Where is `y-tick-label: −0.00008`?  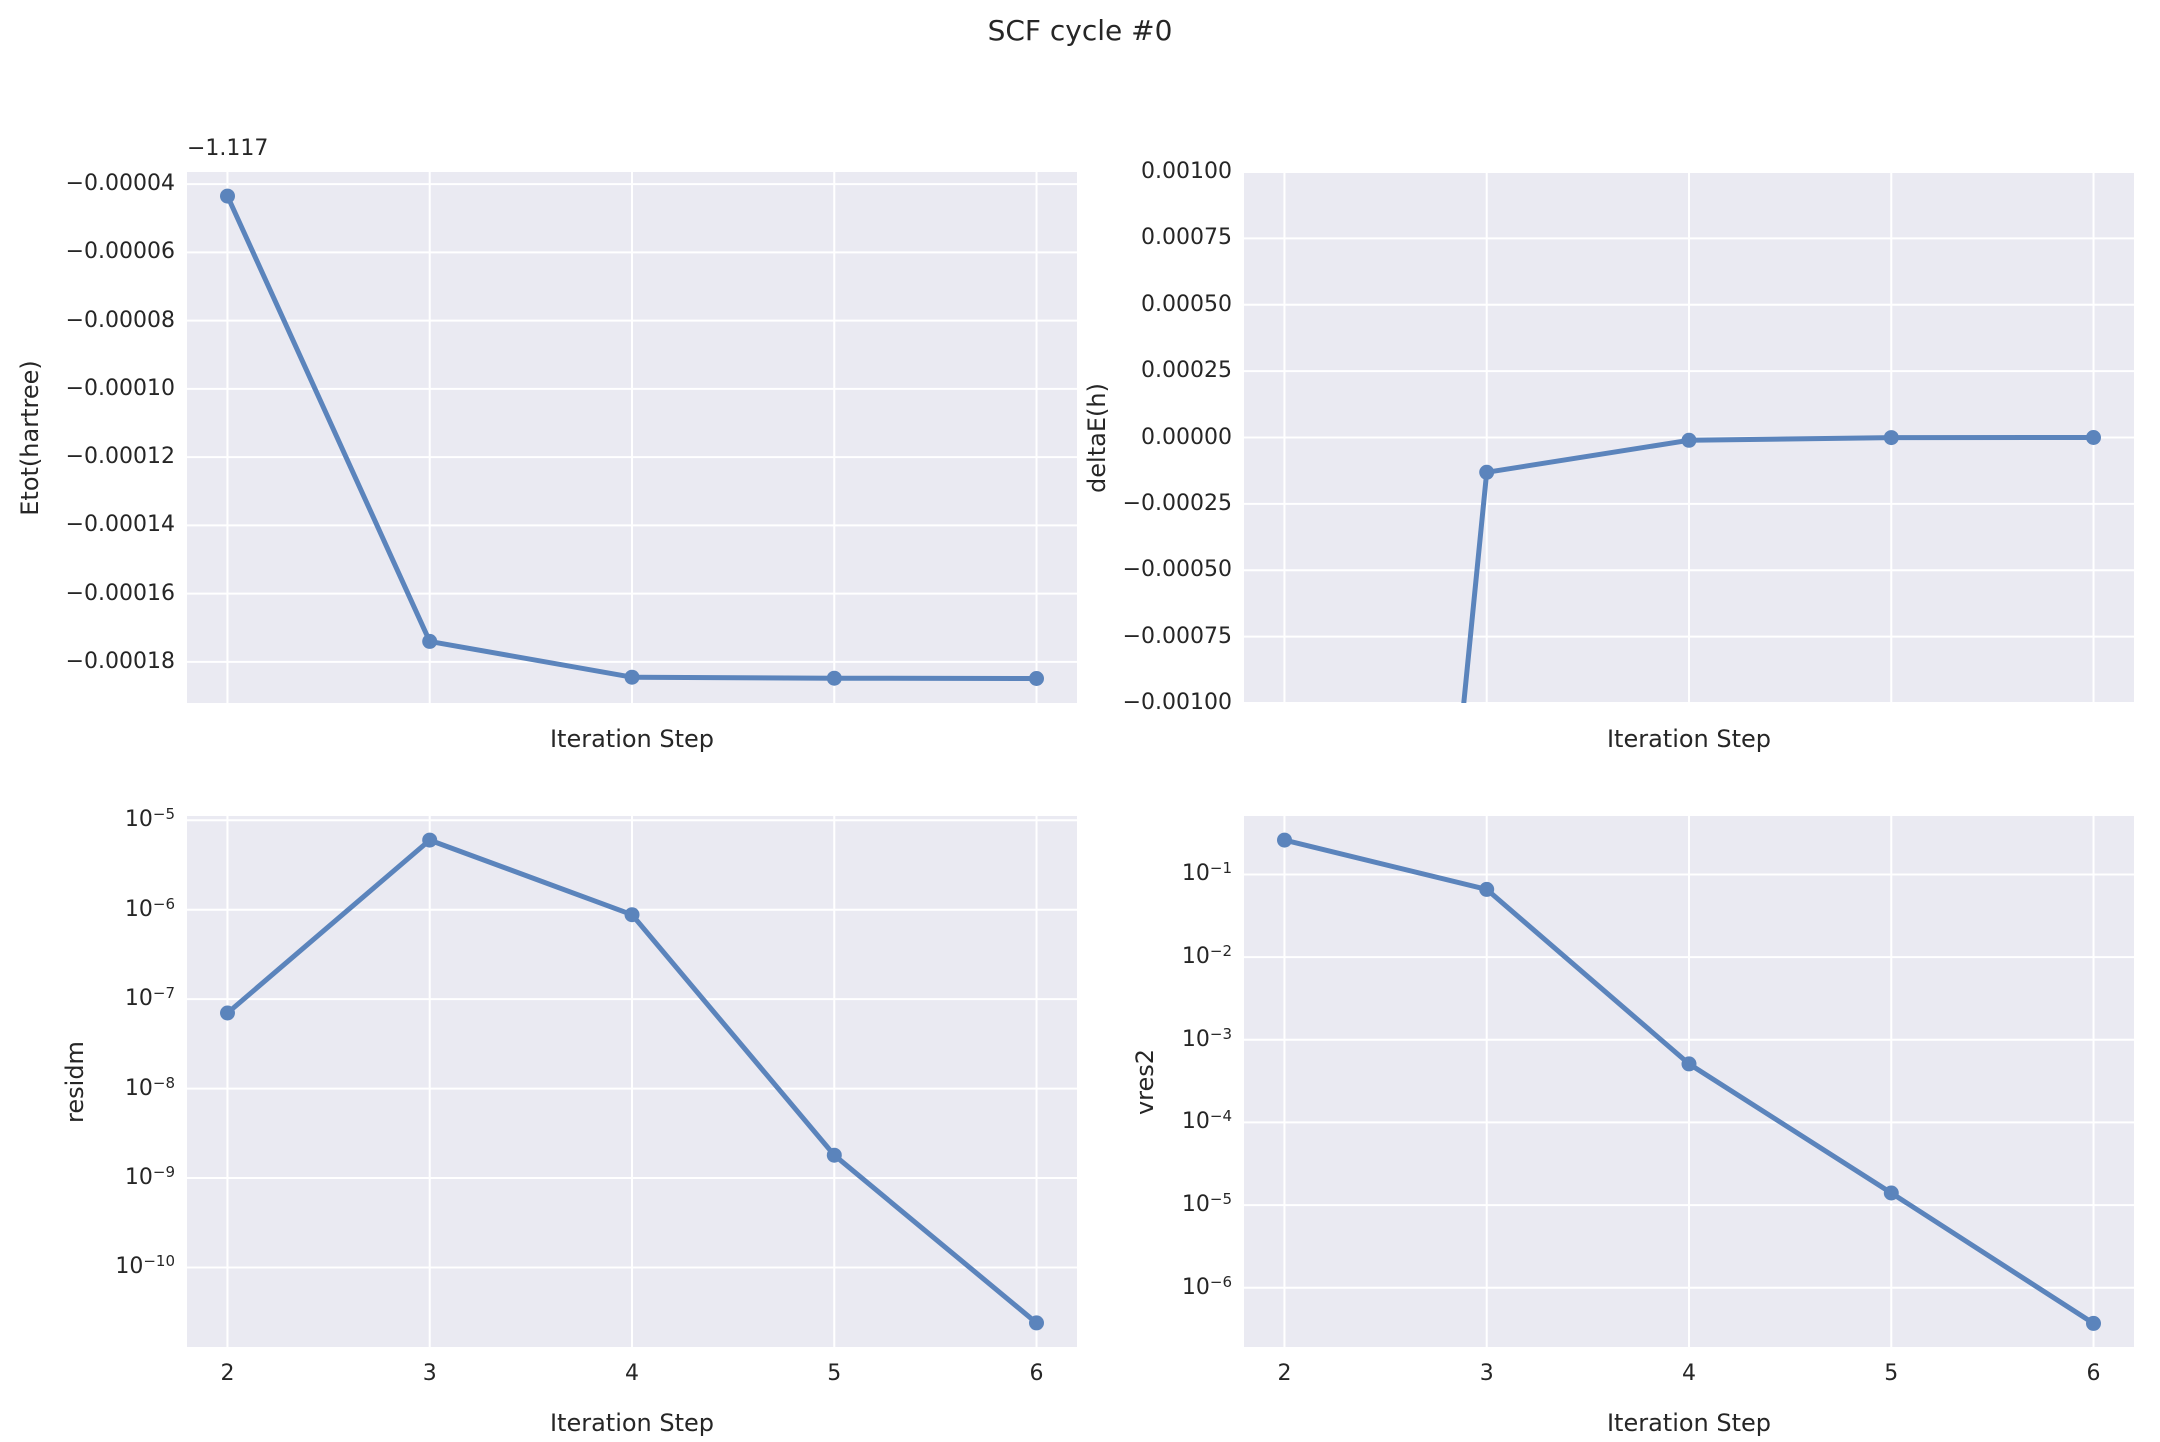
y-tick-label: −0.00008 is located at coordinates (120, 320).